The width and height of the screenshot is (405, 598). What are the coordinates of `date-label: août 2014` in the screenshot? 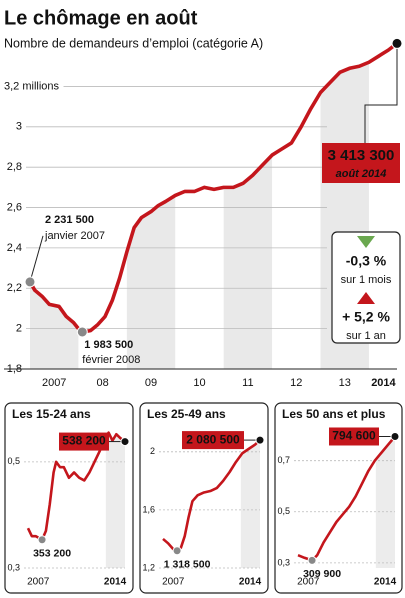 It's located at (361, 174).